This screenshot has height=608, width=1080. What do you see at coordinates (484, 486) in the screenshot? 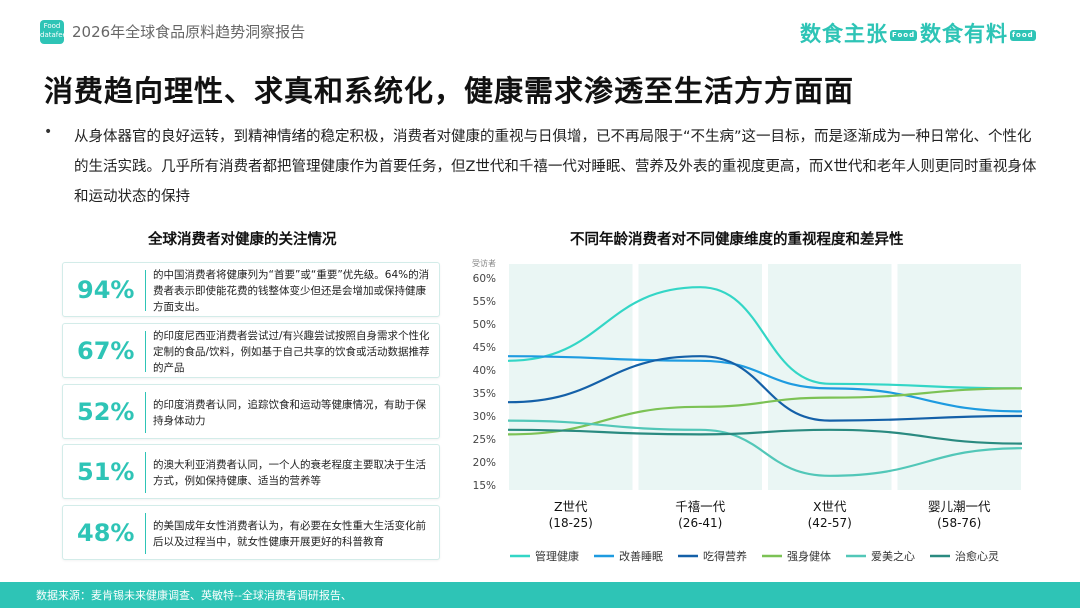
I see `y-tick-label: 15%` at bounding box center [484, 486].